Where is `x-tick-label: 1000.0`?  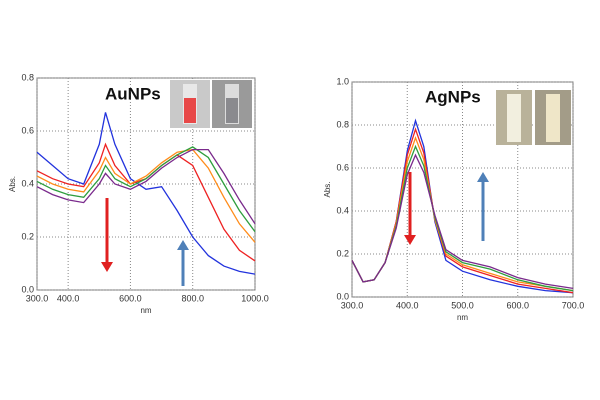
x-tick-label: 1000.0 is located at coordinates (255, 298).